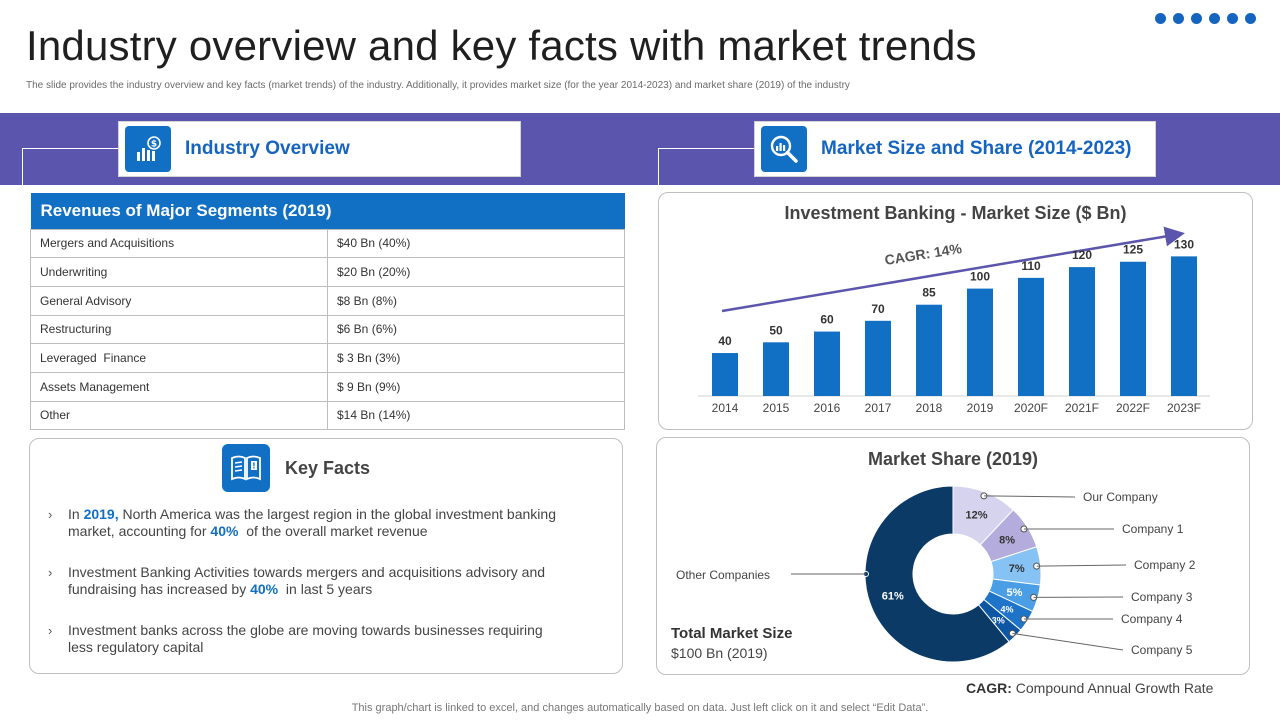  I want to click on table-row: Underwriting $20 Bn (20%), so click(327, 272).